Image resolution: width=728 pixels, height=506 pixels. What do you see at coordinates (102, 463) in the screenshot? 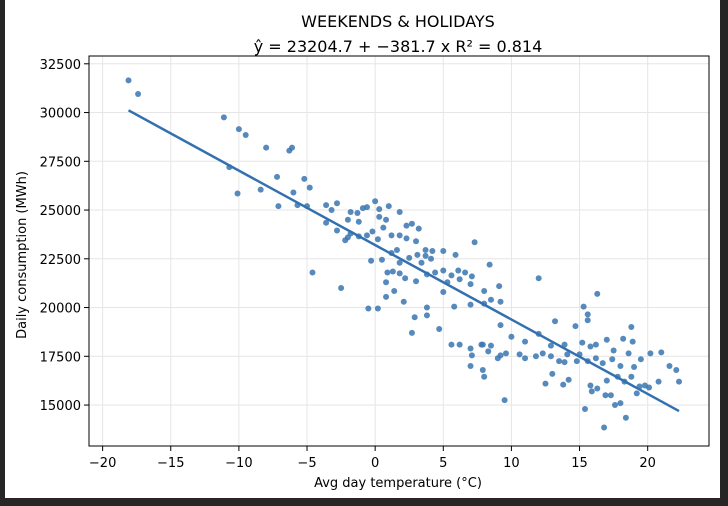
I see `x-tick-label: −20` at bounding box center [102, 463].